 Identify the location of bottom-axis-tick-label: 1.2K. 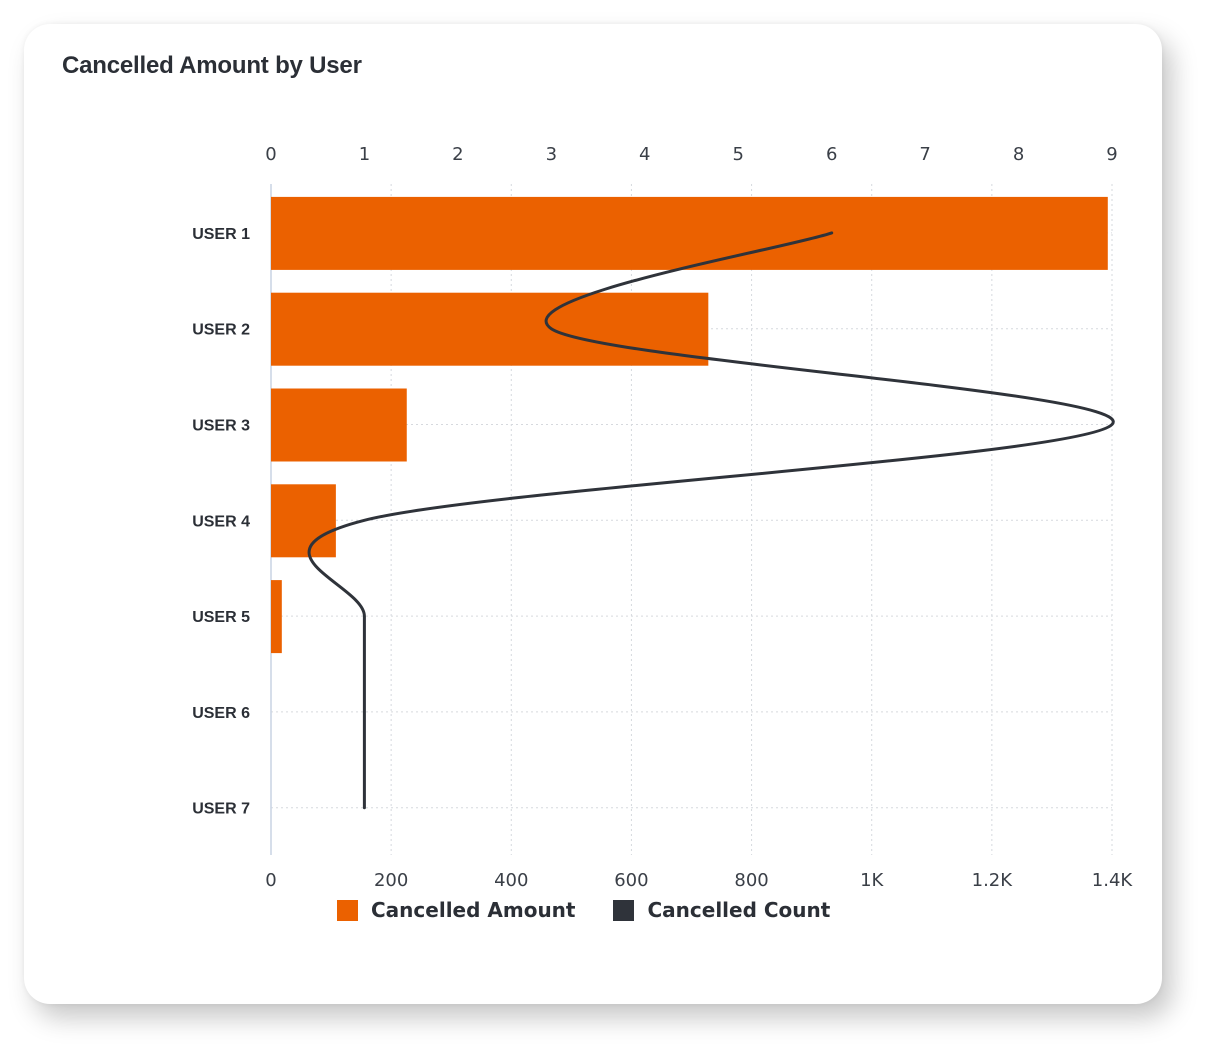
(993, 880).